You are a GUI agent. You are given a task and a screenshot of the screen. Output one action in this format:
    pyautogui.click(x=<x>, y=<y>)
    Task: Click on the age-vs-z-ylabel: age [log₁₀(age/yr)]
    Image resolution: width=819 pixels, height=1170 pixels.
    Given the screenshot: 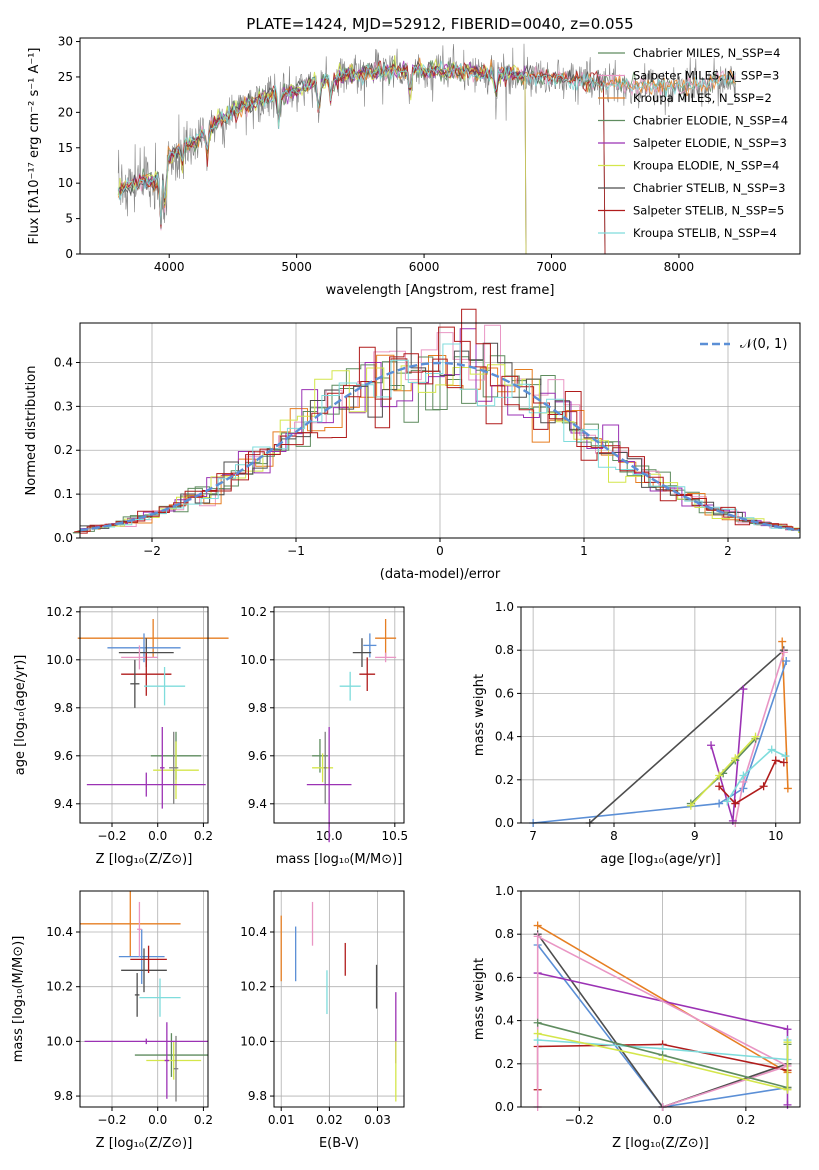 What is the action you would take?
    pyautogui.click(x=20, y=715)
    